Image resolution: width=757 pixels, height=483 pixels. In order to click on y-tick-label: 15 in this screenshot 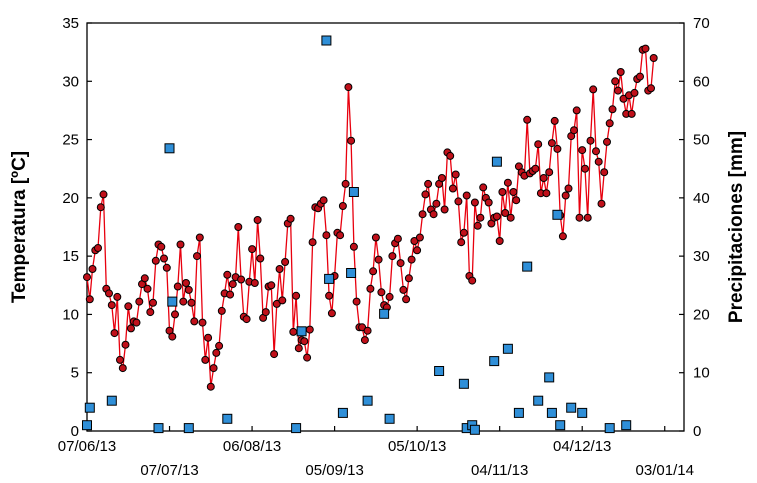, I will do `click(70, 256)`.